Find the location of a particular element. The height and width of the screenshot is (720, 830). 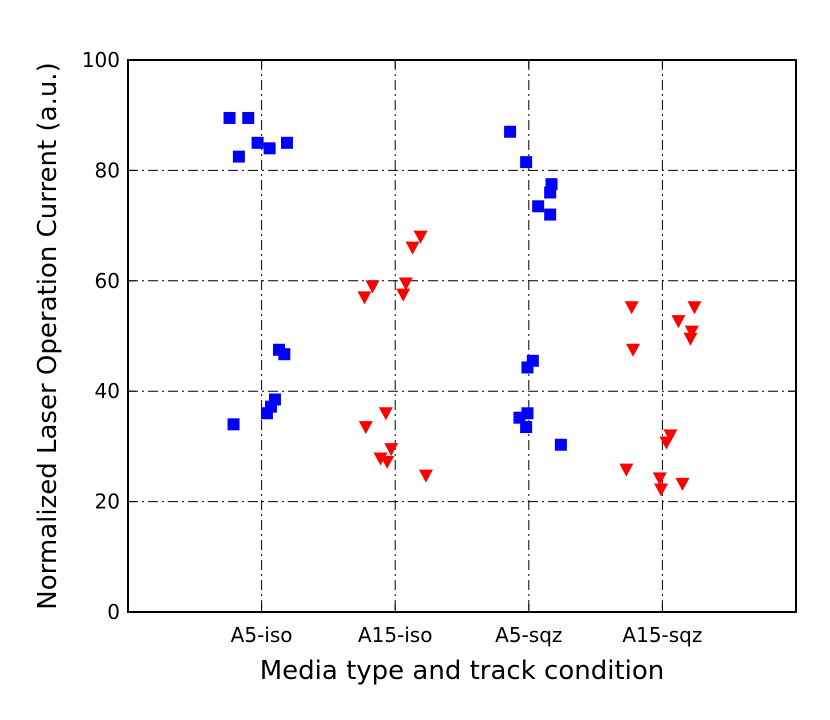

y-tick-label: 80 is located at coordinates (107, 170).